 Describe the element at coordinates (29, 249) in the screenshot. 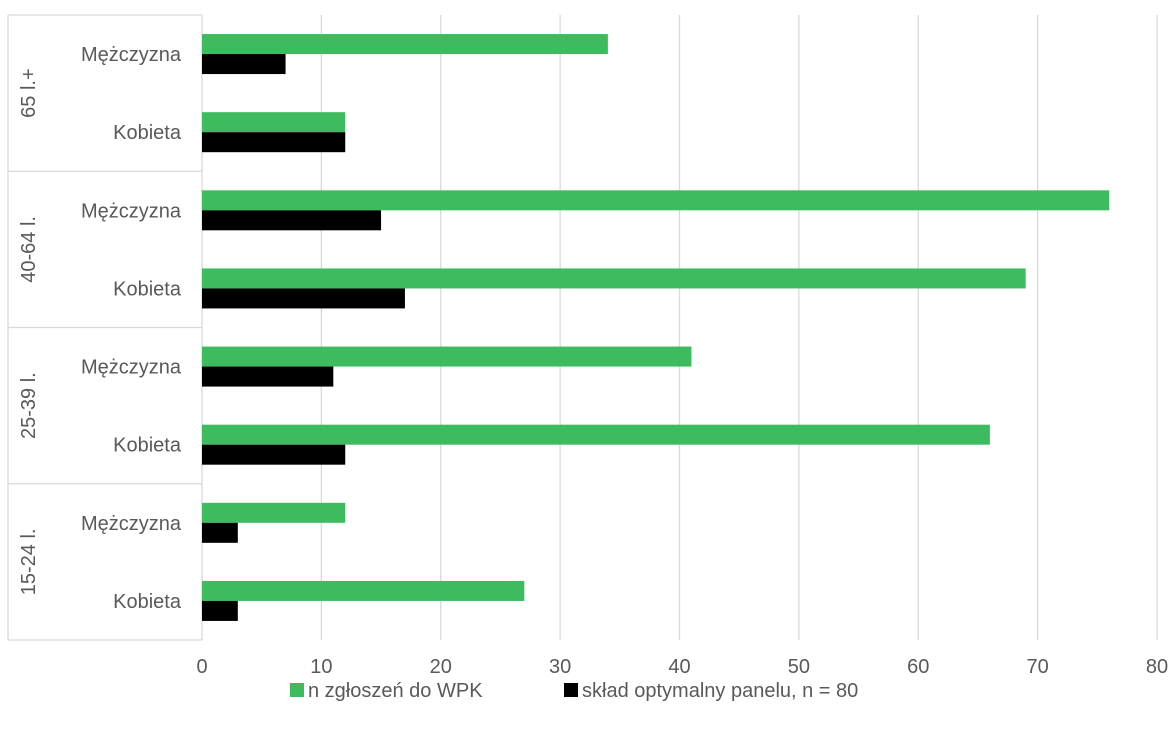

I see `group-label: 40-64 l.` at that location.